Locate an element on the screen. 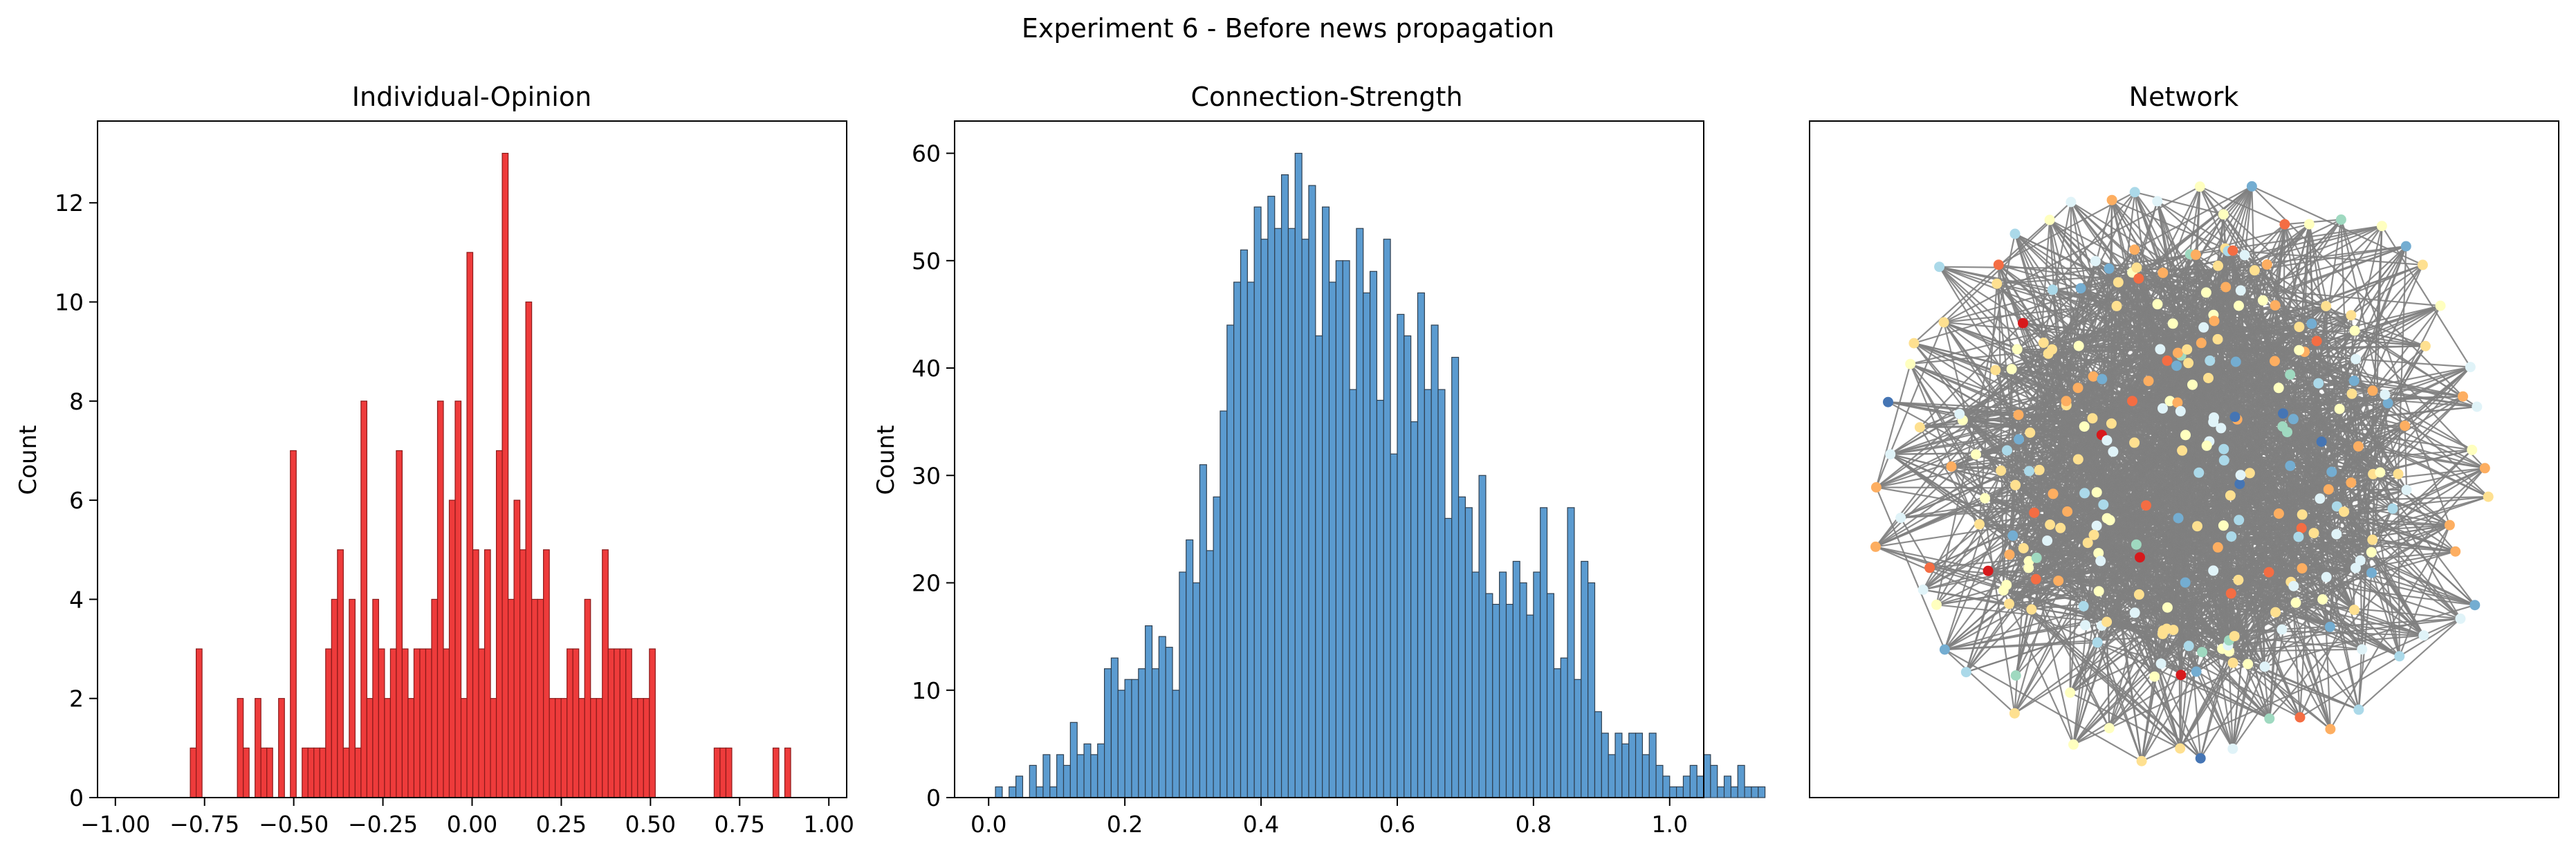  strength-y-tick-label: 0 is located at coordinates (933, 797).